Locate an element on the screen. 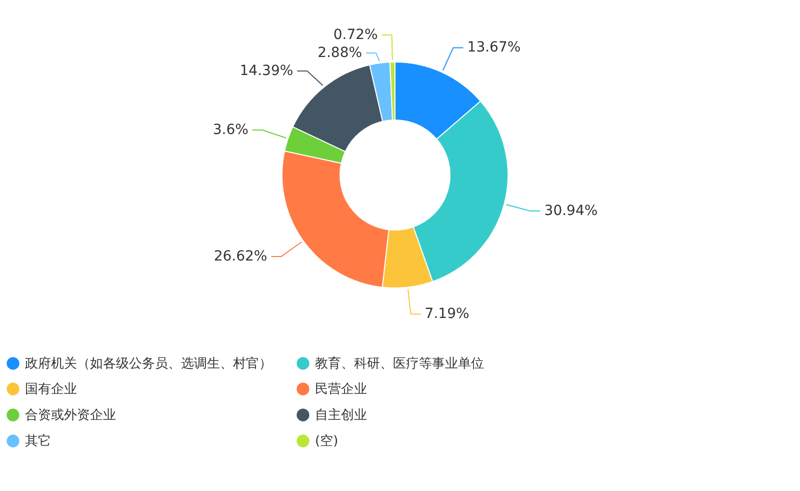 The width and height of the screenshot is (800, 491). data-label: 13.67% is located at coordinates (494, 48).